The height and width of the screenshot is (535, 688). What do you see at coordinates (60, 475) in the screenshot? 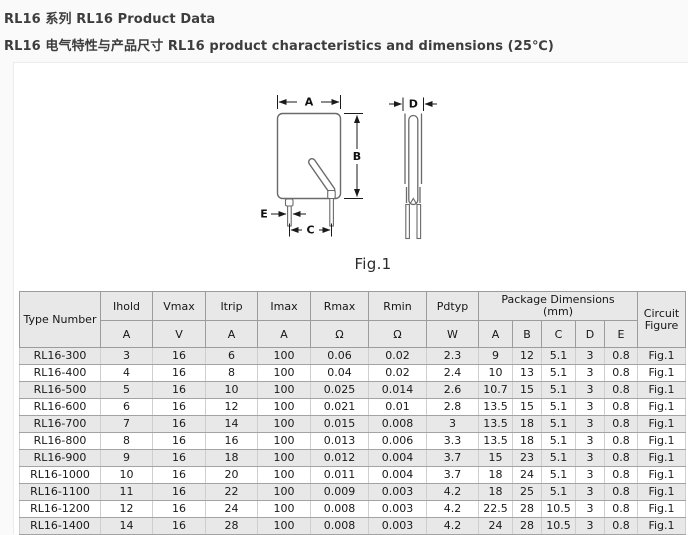
I see `type-number-cell: RL16-1000` at bounding box center [60, 475].